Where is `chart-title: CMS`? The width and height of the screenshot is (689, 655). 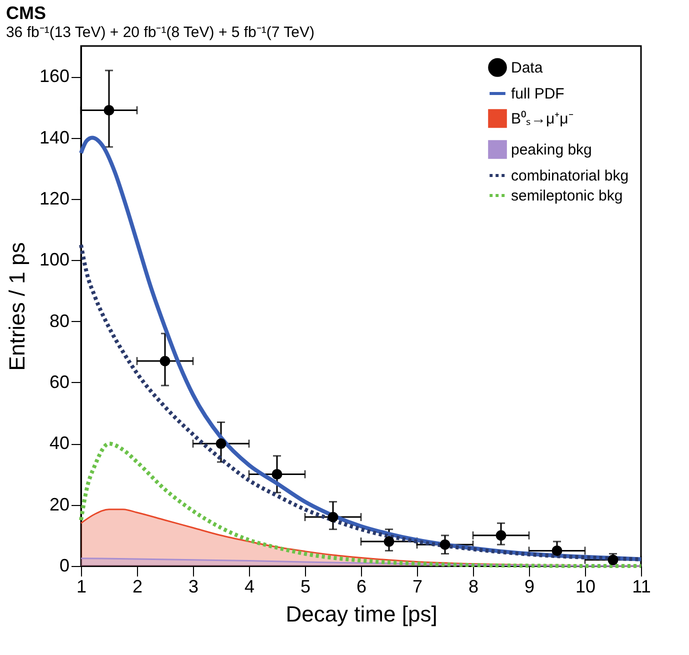 chart-title: CMS is located at coordinates (26, 13).